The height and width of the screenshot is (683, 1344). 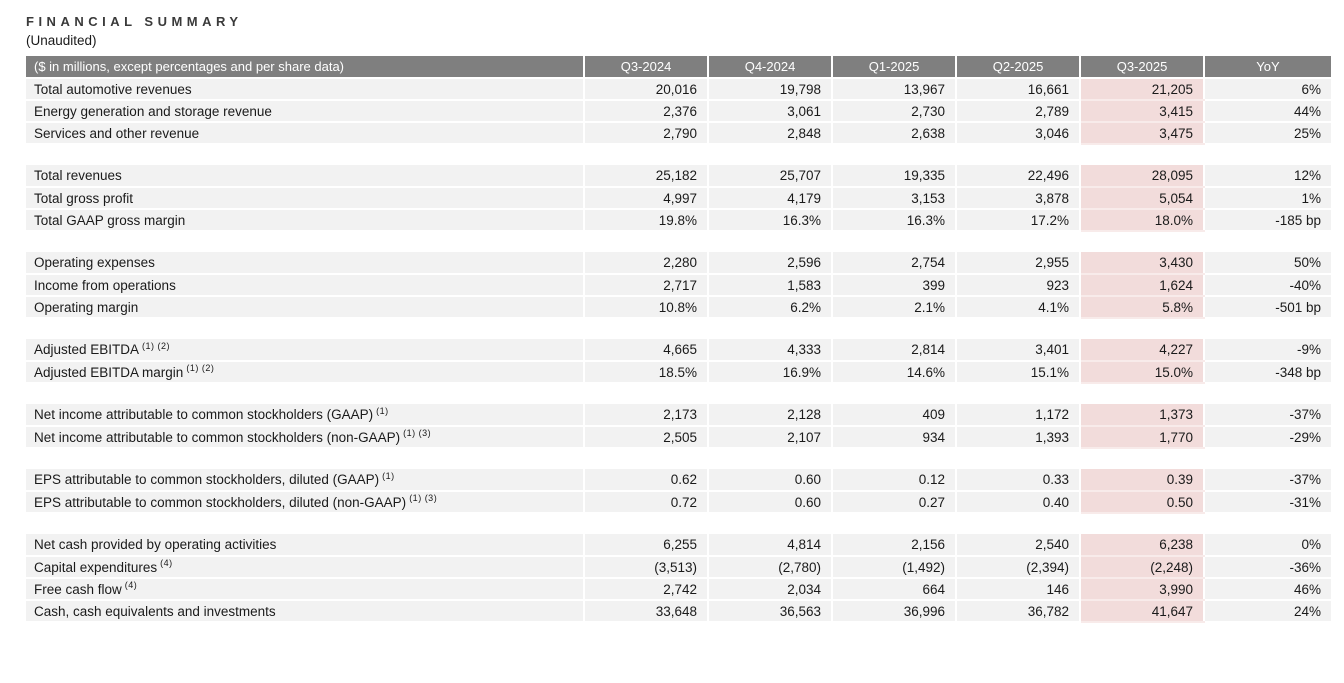 I want to click on cell-q3-2024: 33,648, so click(x=645, y=611).